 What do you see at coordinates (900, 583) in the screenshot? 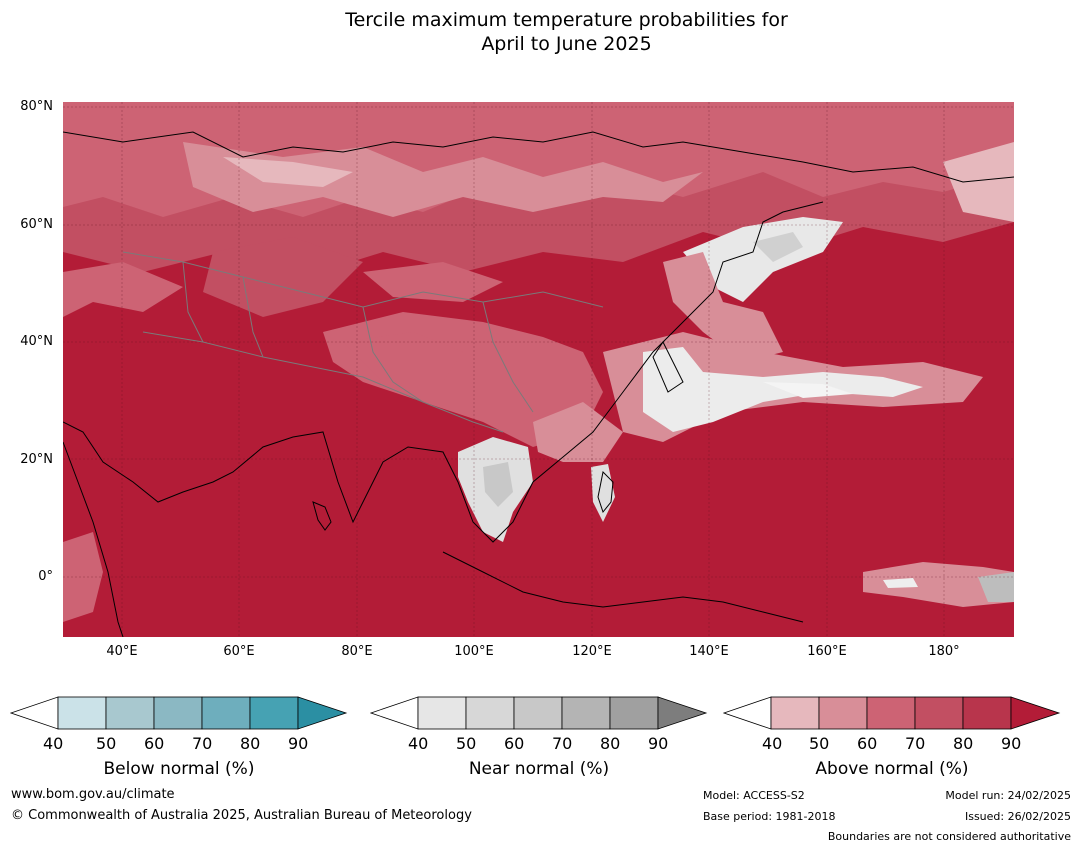
I see `equatorial-white` at bounding box center [900, 583].